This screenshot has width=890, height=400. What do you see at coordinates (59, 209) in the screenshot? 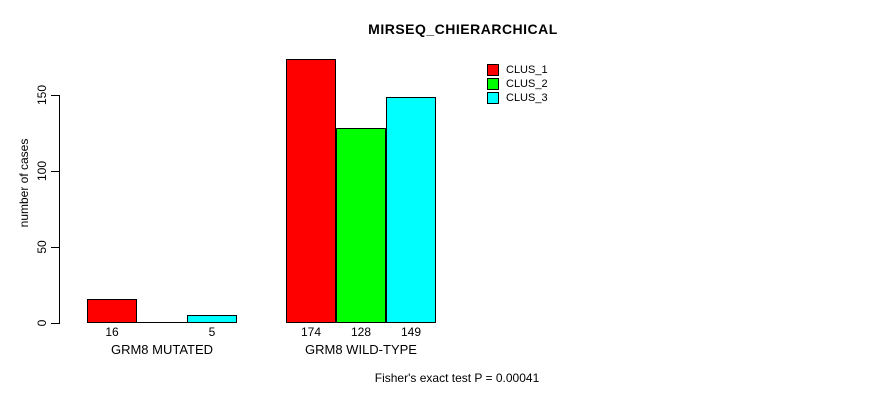
I see `y-axis-line` at bounding box center [59, 209].